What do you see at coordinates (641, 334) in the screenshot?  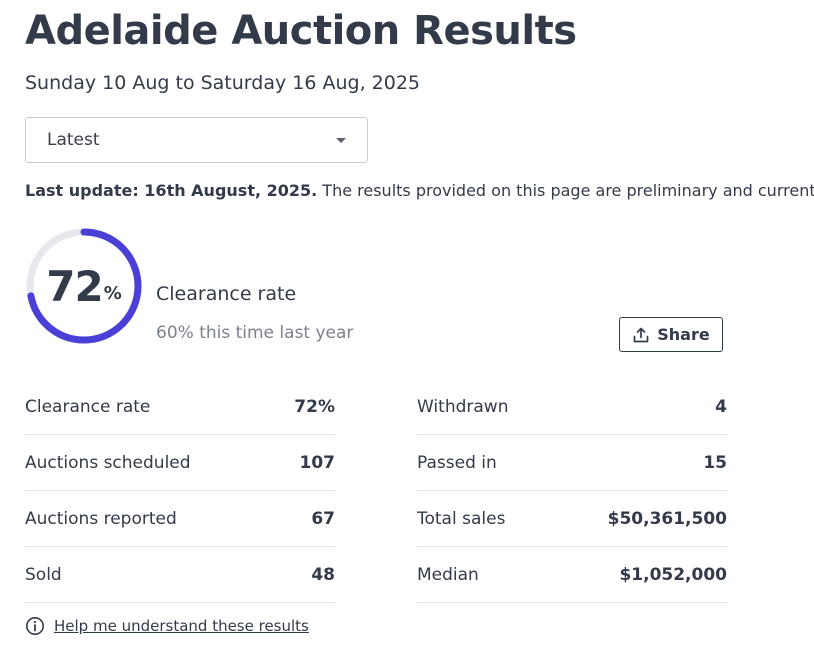 I see `upload-share-icon` at bounding box center [641, 334].